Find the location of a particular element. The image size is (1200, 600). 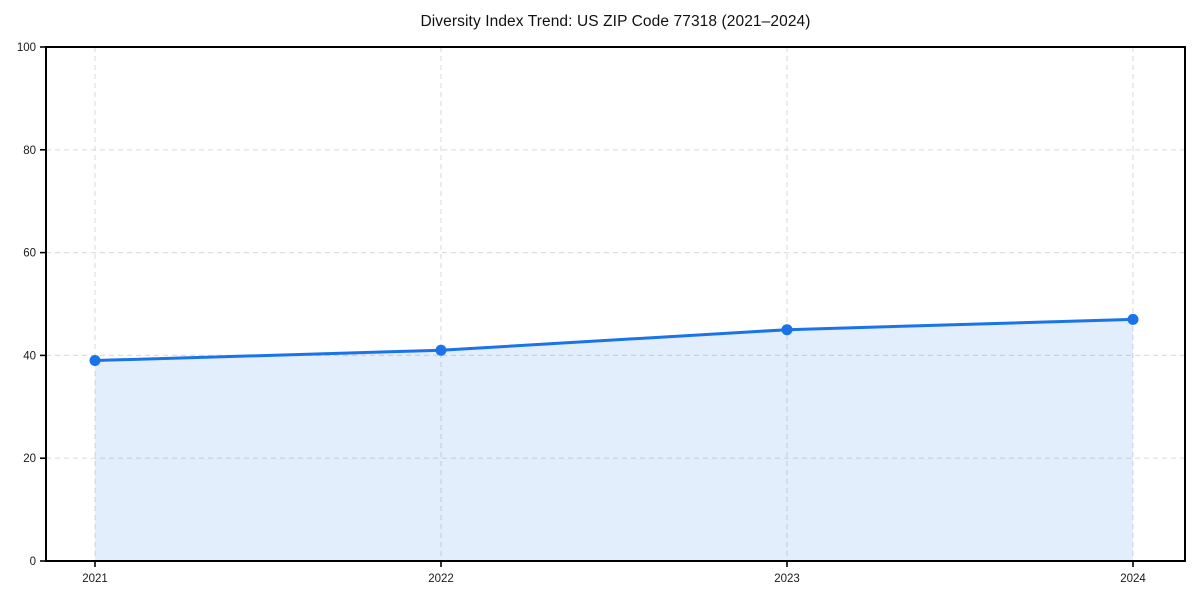

y-tick-label: 100 is located at coordinates (26, 48).